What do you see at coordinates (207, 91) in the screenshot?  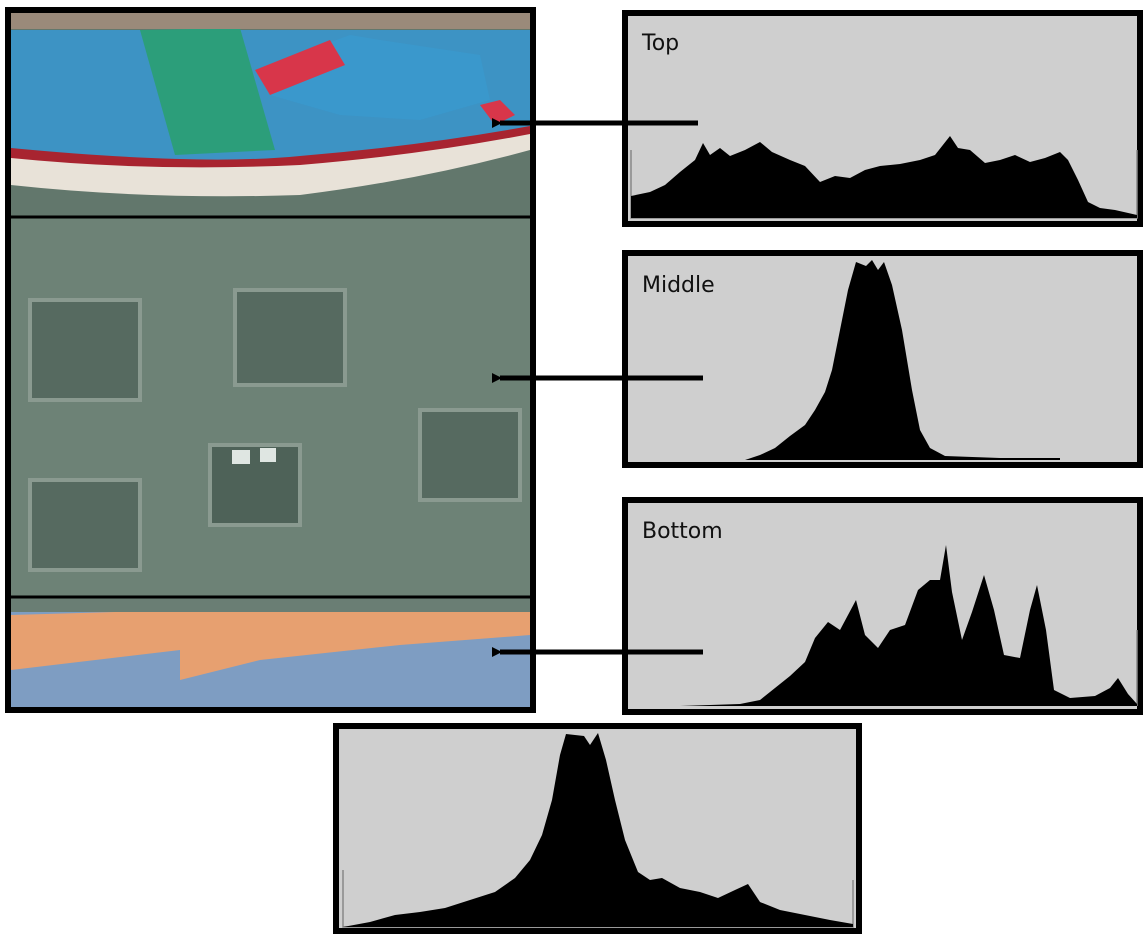 I see `green-tarp` at bounding box center [207, 91].